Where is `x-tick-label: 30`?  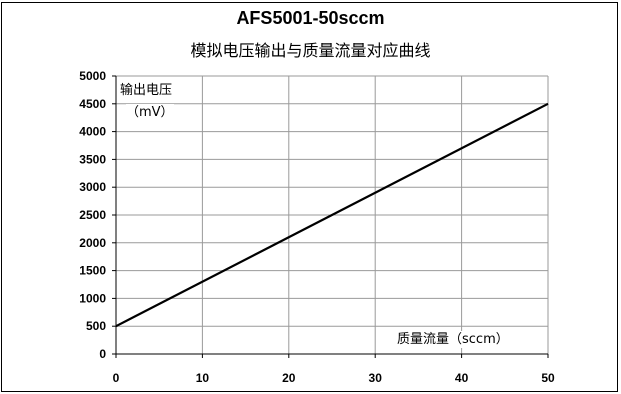 x-tick-label: 30 is located at coordinates (376, 378).